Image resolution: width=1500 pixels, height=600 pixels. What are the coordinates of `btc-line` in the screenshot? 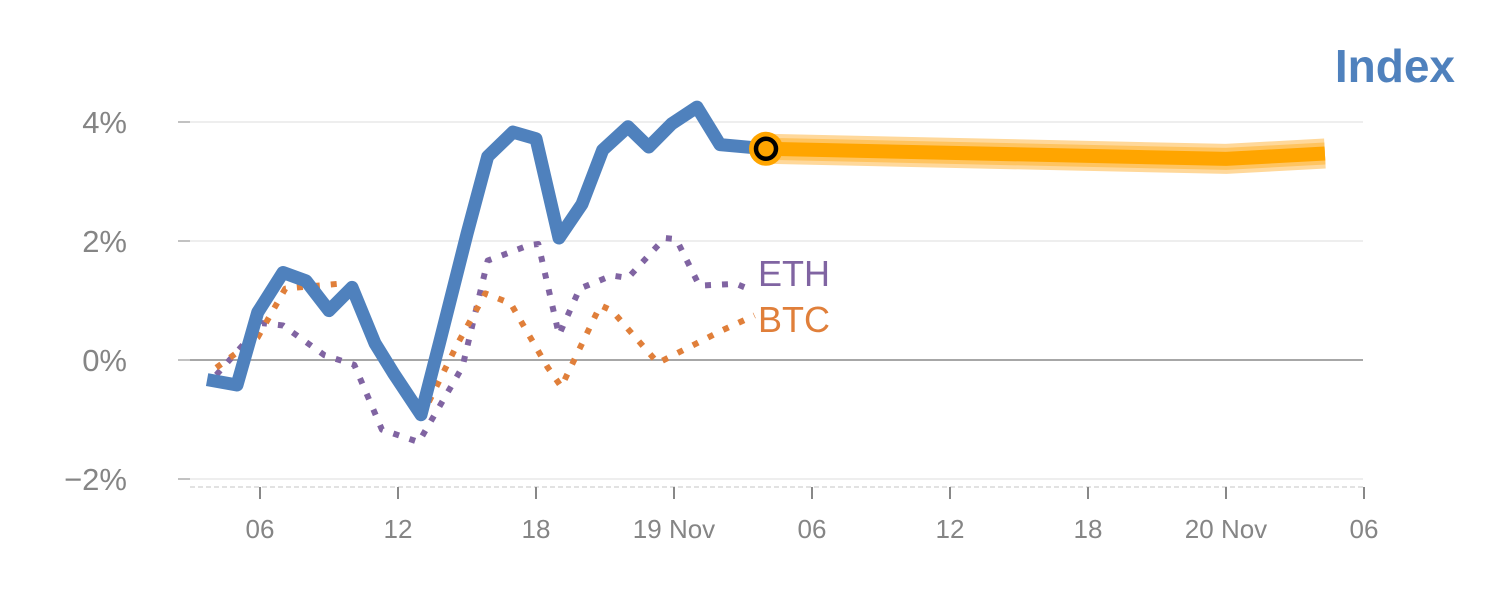 It's located at (485, 350).